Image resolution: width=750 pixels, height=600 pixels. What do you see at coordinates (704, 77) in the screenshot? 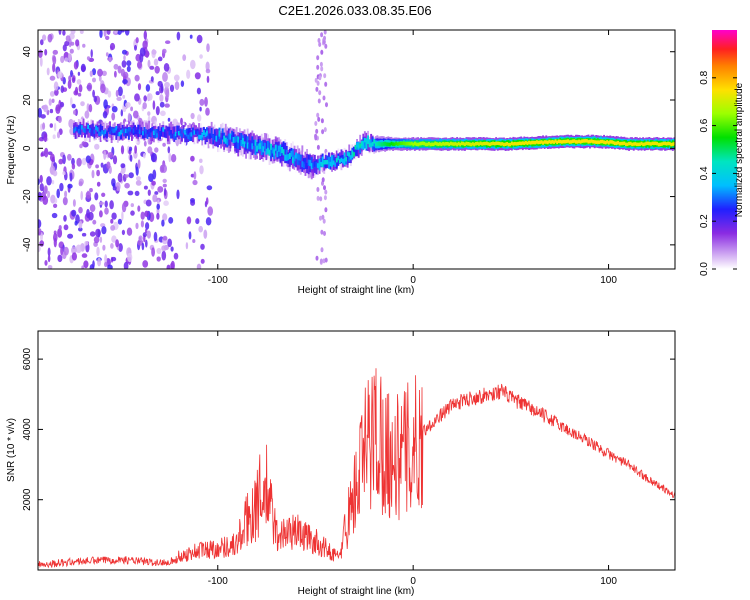
I see `colorbar-tick-label: 0.8` at bounding box center [704, 77].